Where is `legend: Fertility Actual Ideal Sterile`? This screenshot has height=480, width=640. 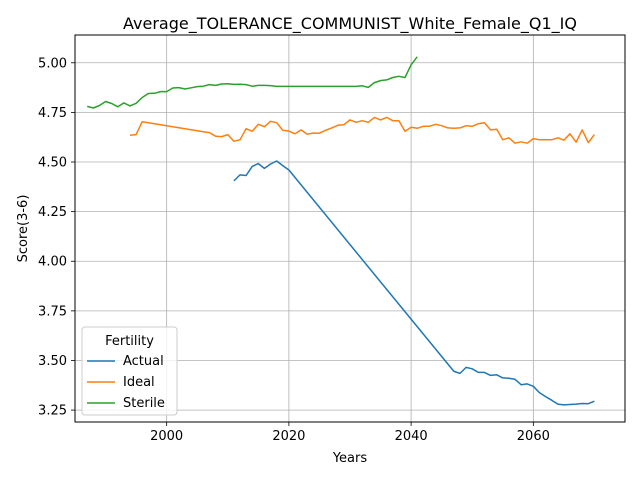 legend: Fertility Actual Ideal Sterile is located at coordinates (129, 371).